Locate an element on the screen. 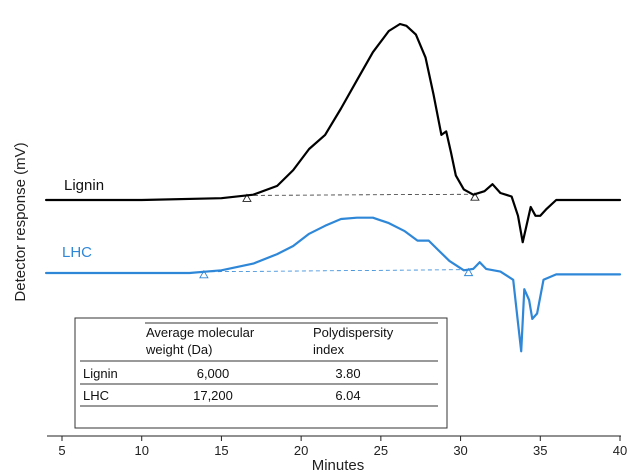 The width and height of the screenshot is (633, 476). x-tick-label: 5 is located at coordinates (61, 450).